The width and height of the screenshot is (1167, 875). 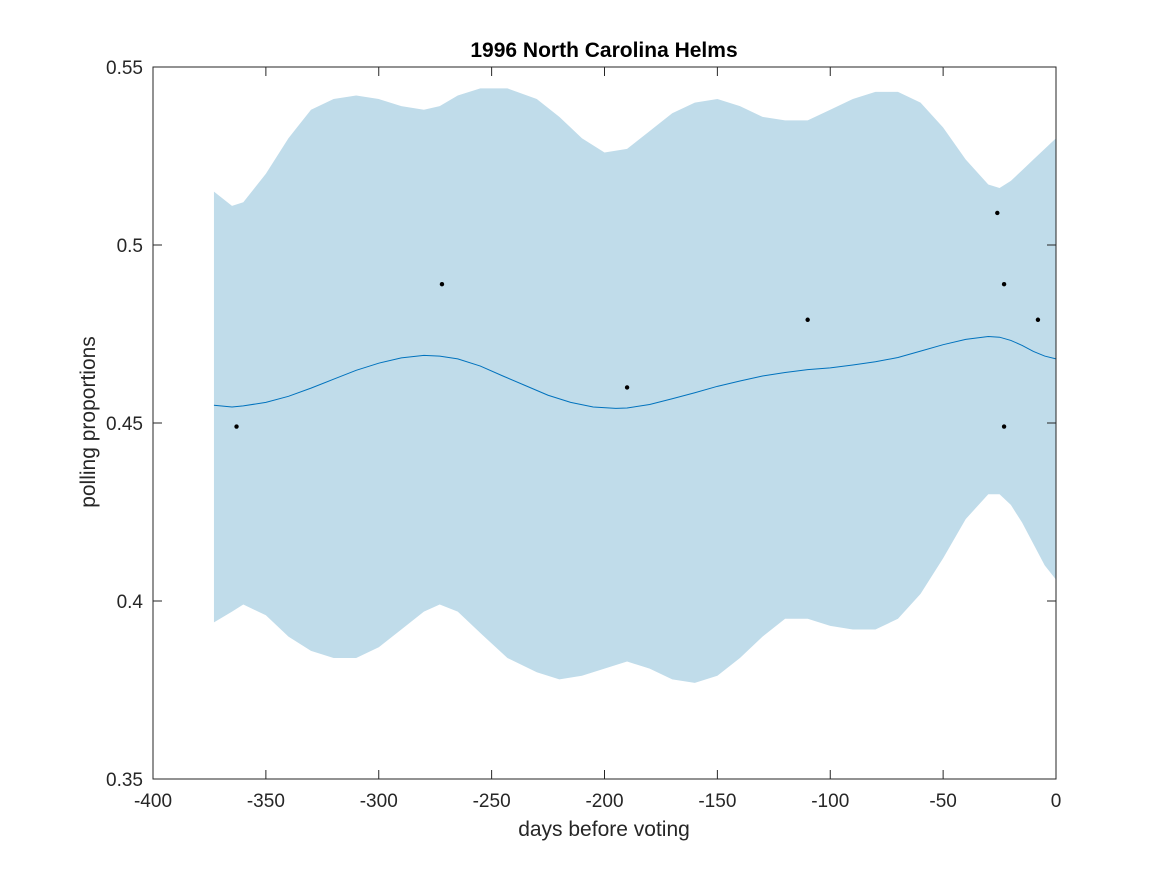 I want to click on x-tick-label: -150, so click(x=717, y=801).